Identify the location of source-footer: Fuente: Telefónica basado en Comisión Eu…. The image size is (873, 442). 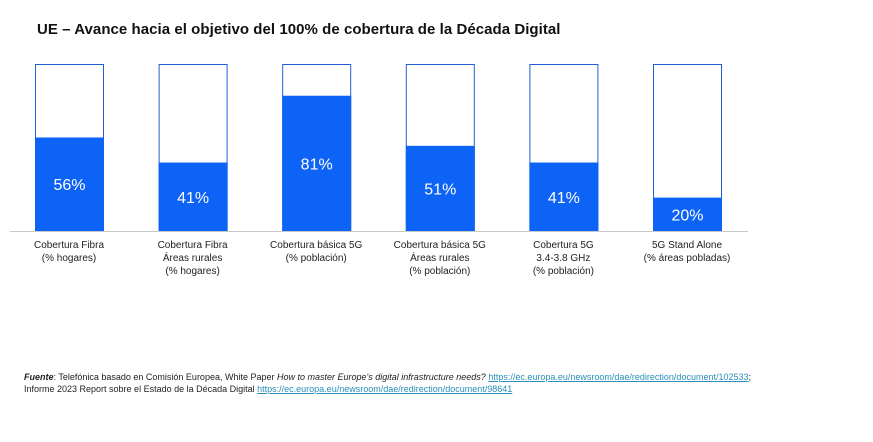
(444, 383).